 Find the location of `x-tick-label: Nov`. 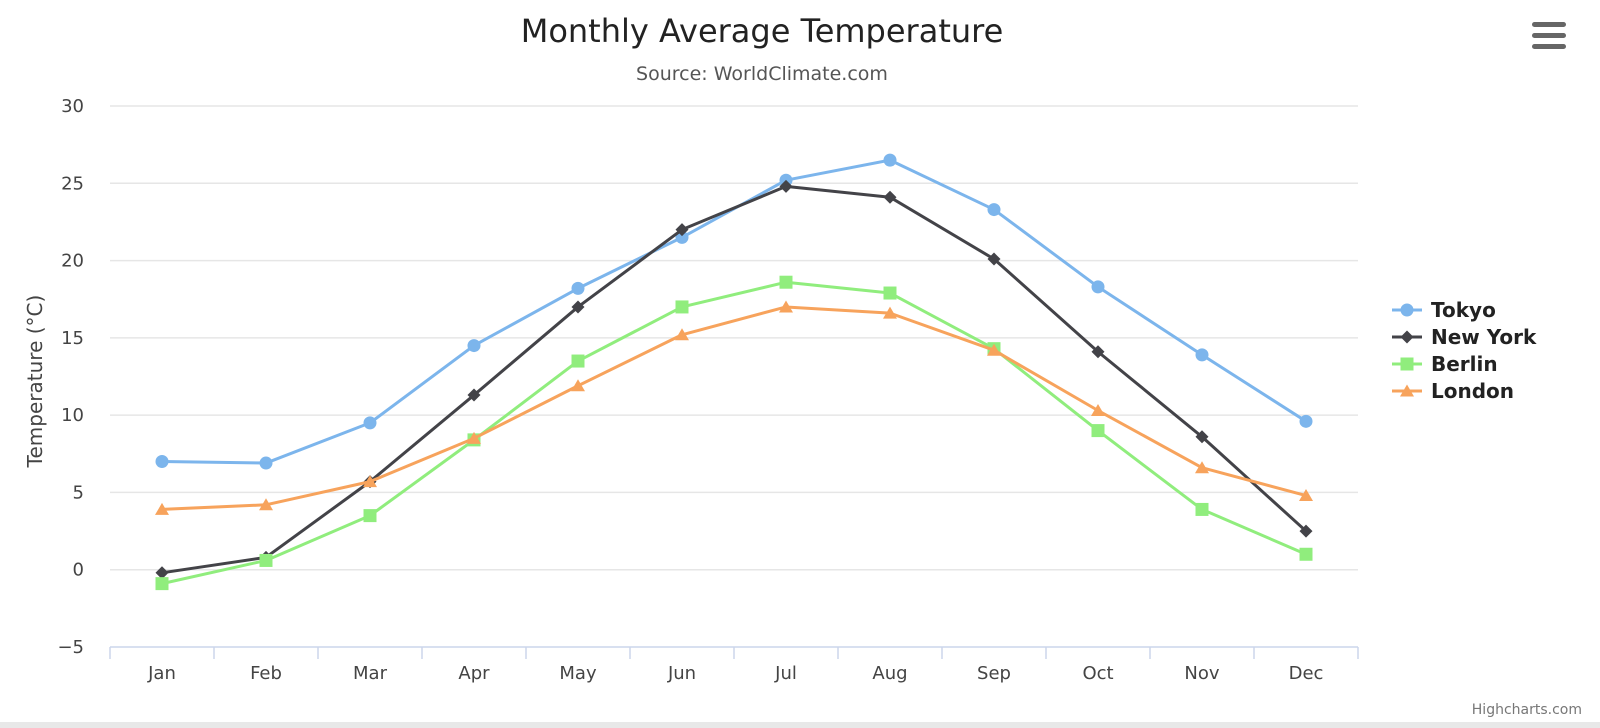

x-tick-label: Nov is located at coordinates (1201, 673).